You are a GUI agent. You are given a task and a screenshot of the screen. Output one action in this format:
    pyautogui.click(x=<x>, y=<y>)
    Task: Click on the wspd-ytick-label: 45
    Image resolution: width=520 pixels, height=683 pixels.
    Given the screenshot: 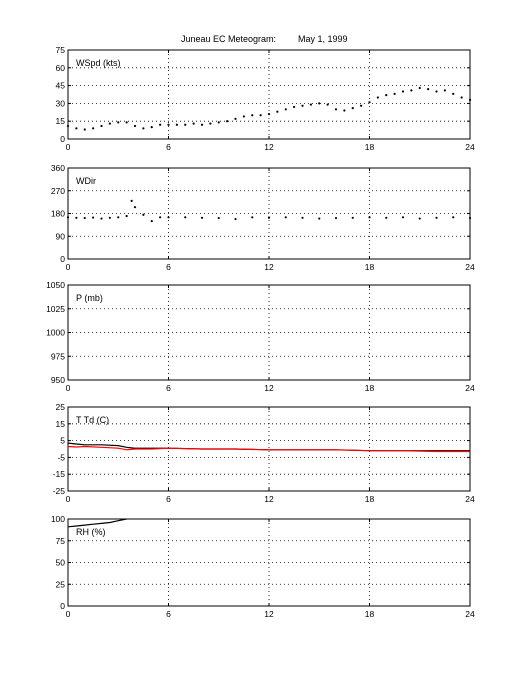 What is the action you would take?
    pyautogui.click(x=61, y=86)
    